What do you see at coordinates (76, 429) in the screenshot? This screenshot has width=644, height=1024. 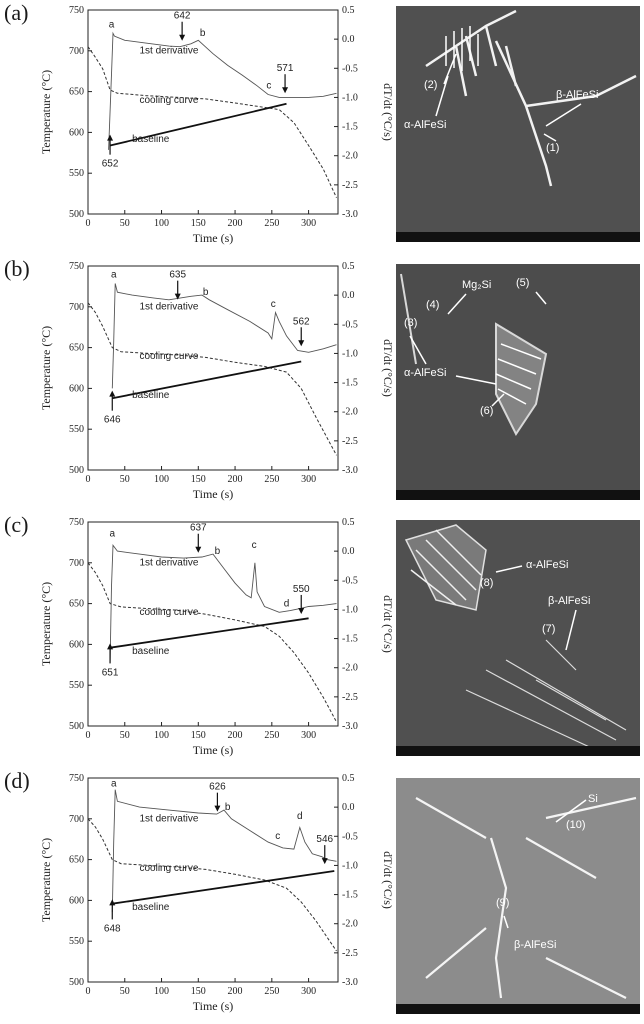 I see `y-left-tick-label: 550` at bounding box center [76, 429].